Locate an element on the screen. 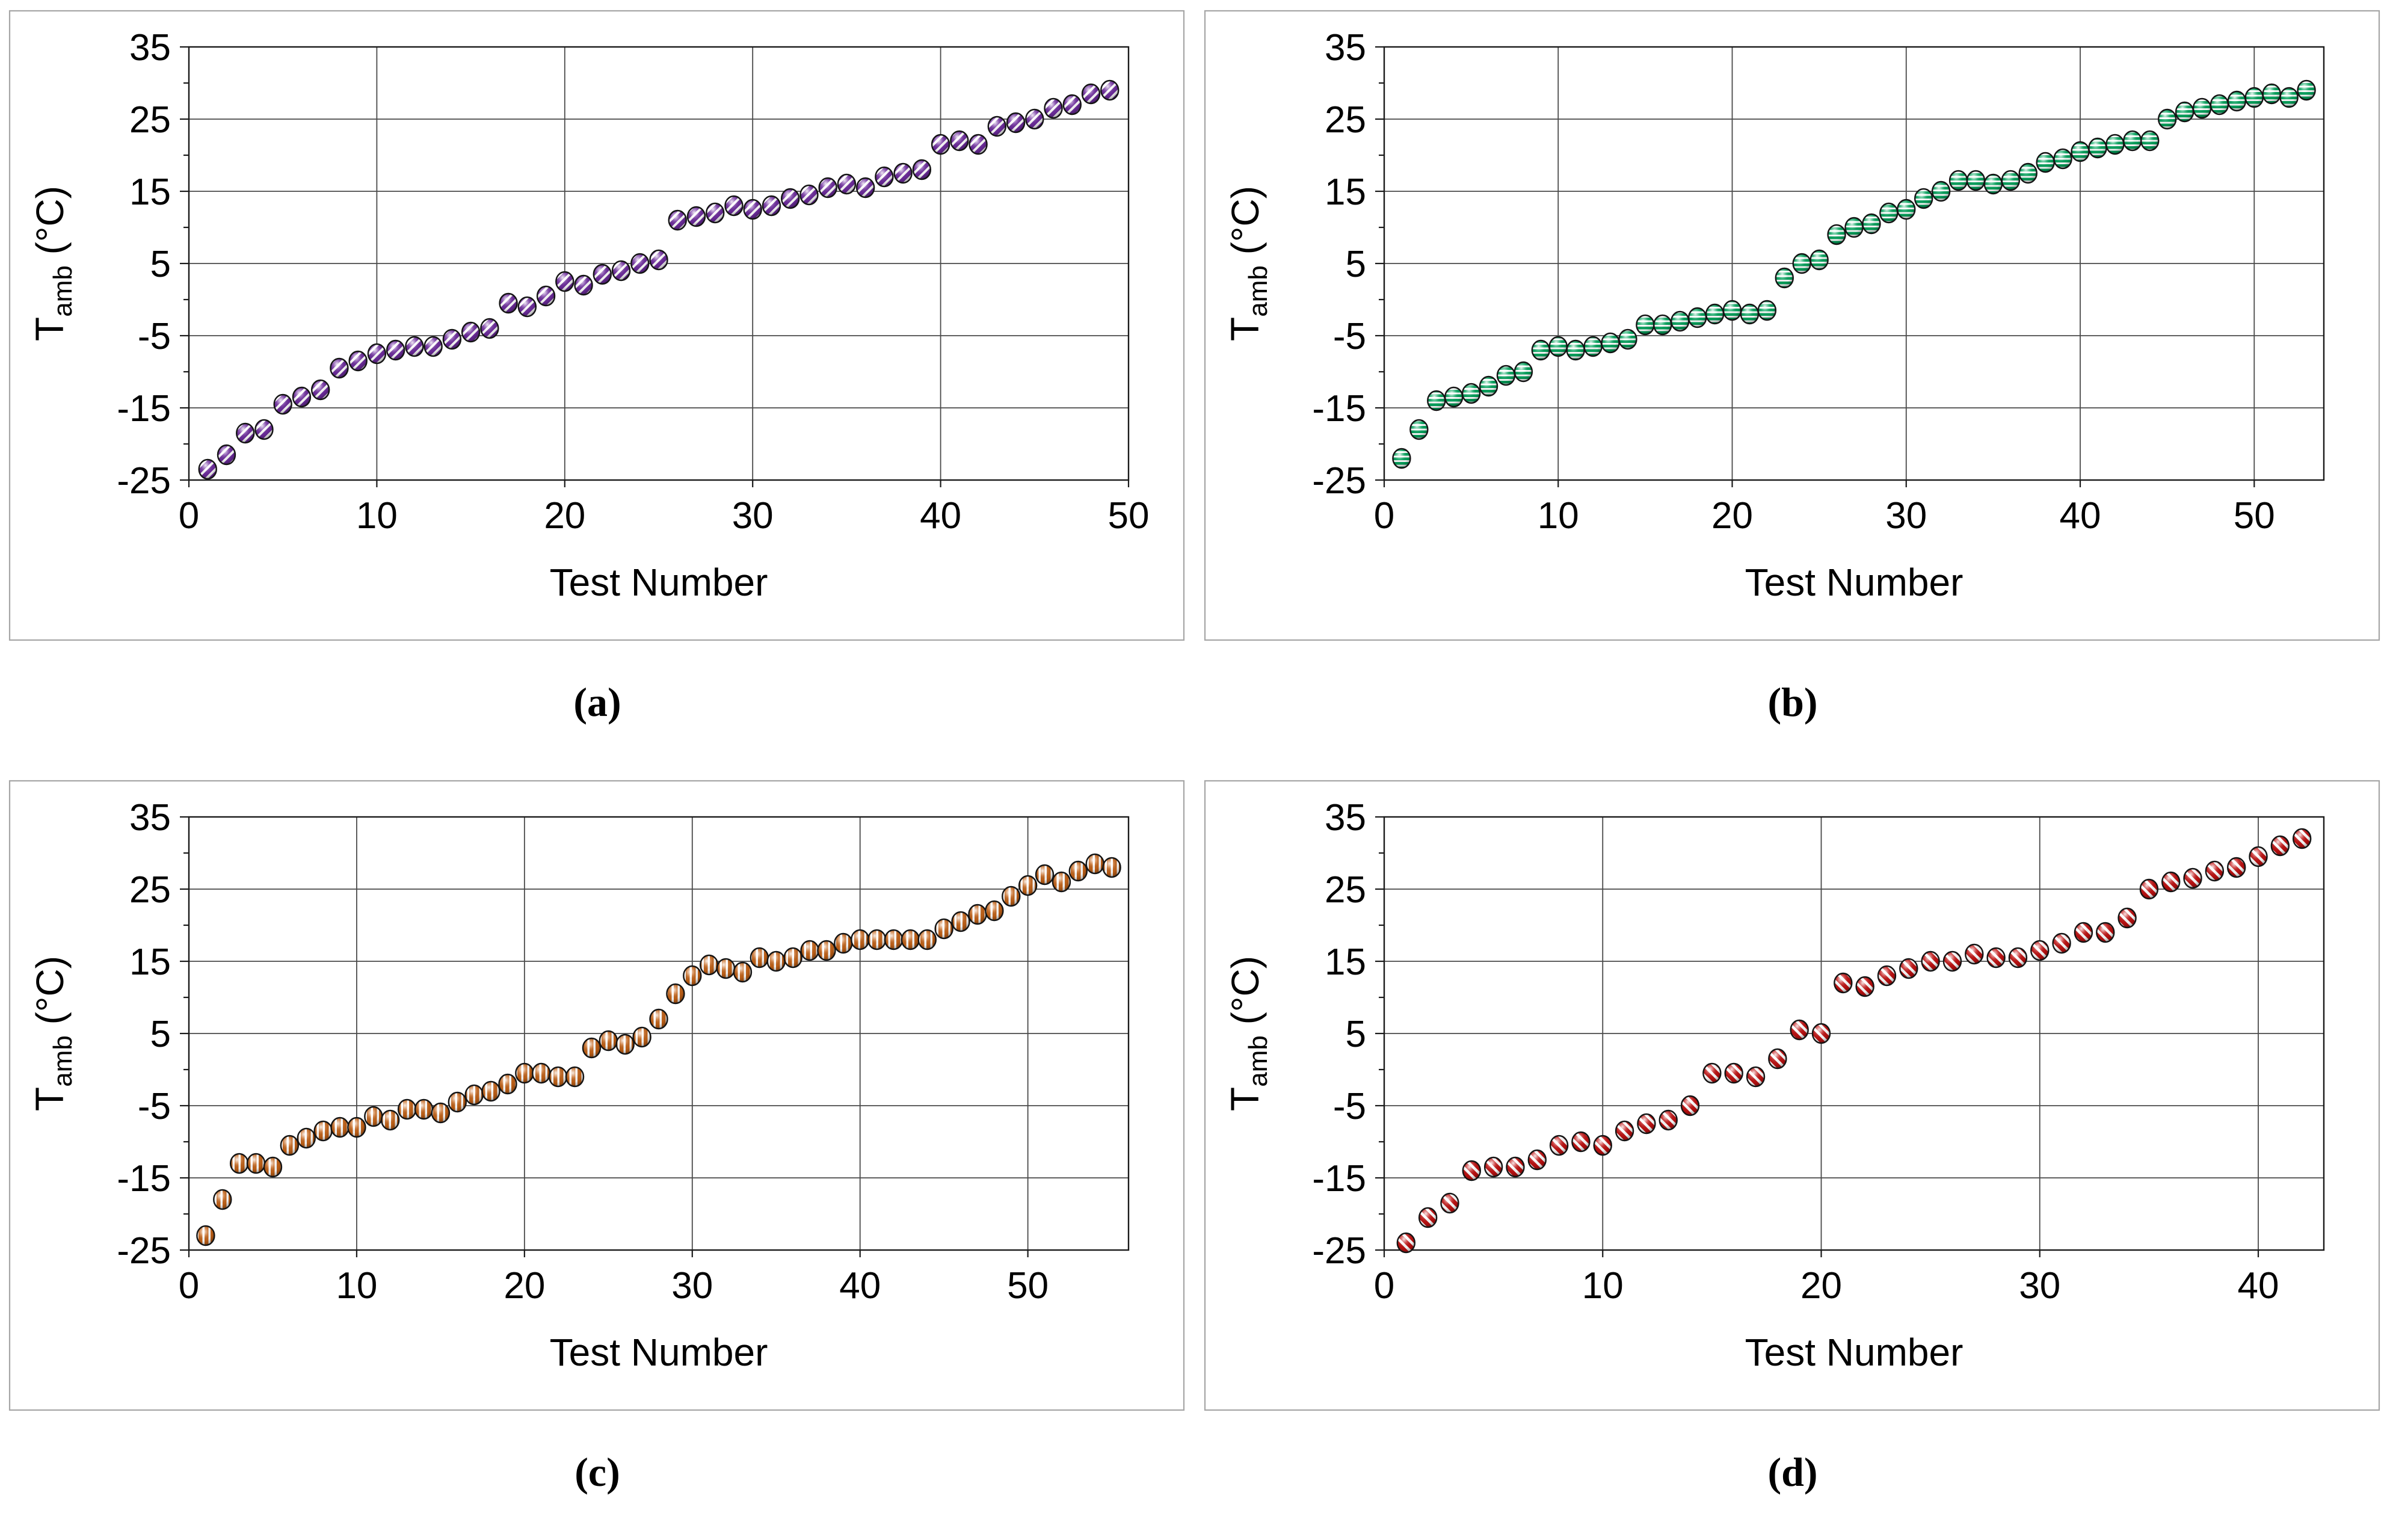 The image size is (2390, 1540). panel-c-caption-text: (c) is located at coordinates (597, 1472).